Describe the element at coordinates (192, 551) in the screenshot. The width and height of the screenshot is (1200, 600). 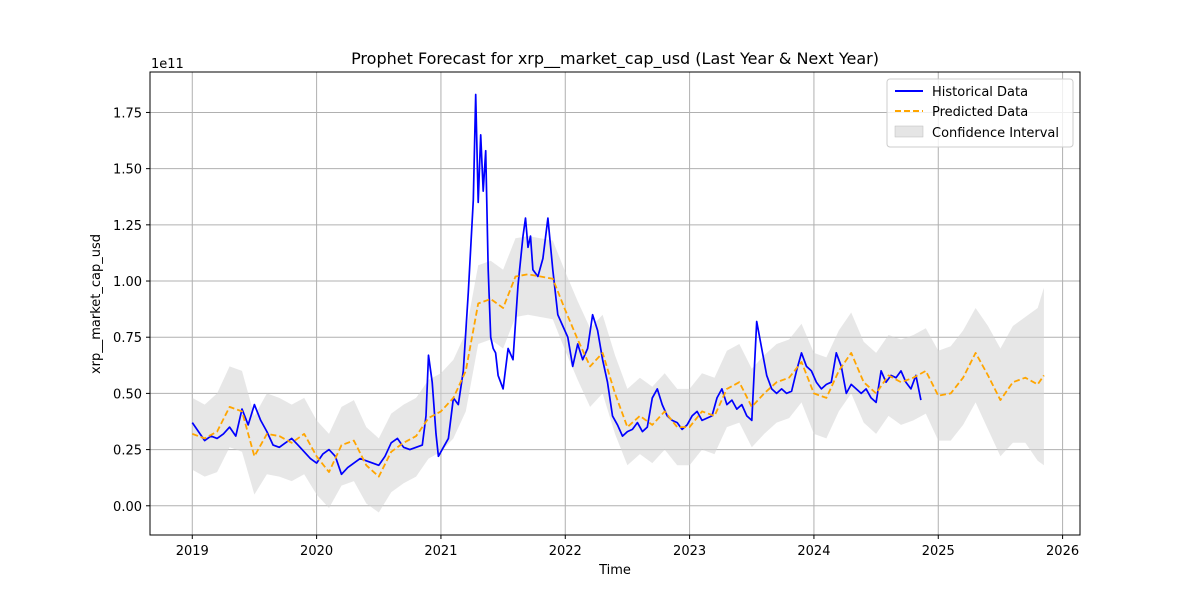
I see `x-tick-label: 2019` at that location.